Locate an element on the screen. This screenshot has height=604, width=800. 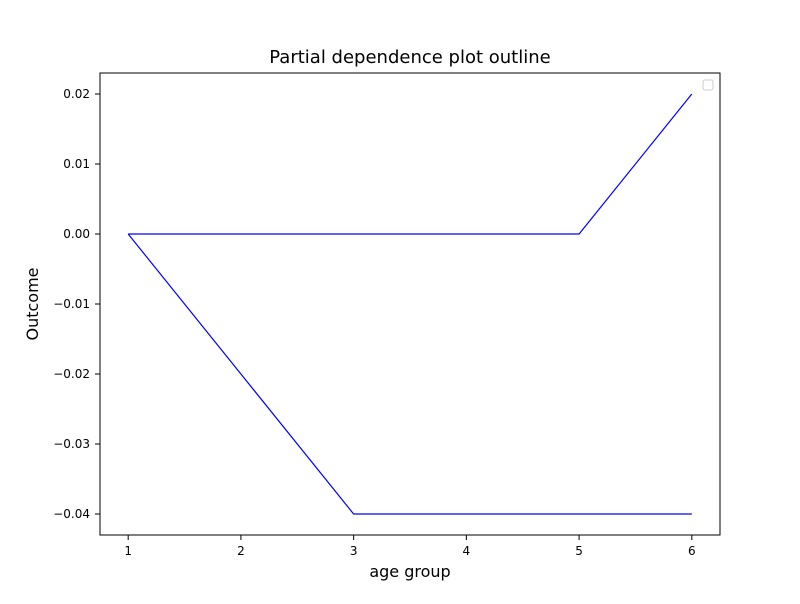
chart-title: Partial dependence plot outline is located at coordinates (409, 57).